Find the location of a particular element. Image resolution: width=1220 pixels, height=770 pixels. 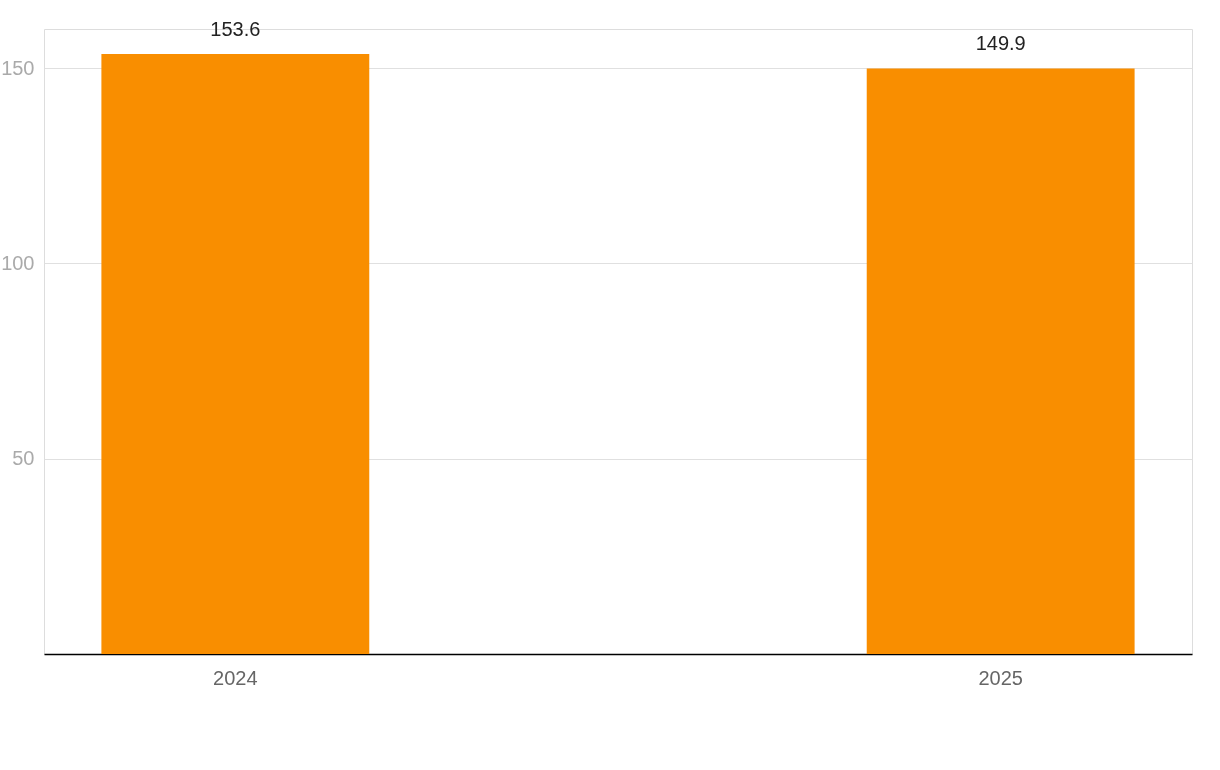

x-tick-label: 2024 is located at coordinates (235, 677).